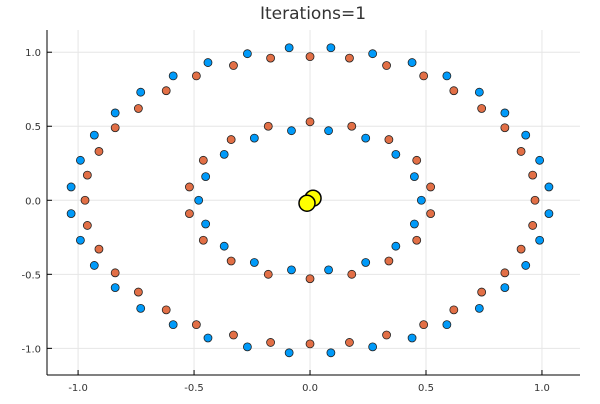 The height and width of the screenshot is (404, 600). I want to click on y-tick-label: -1.0, so click(31, 349).